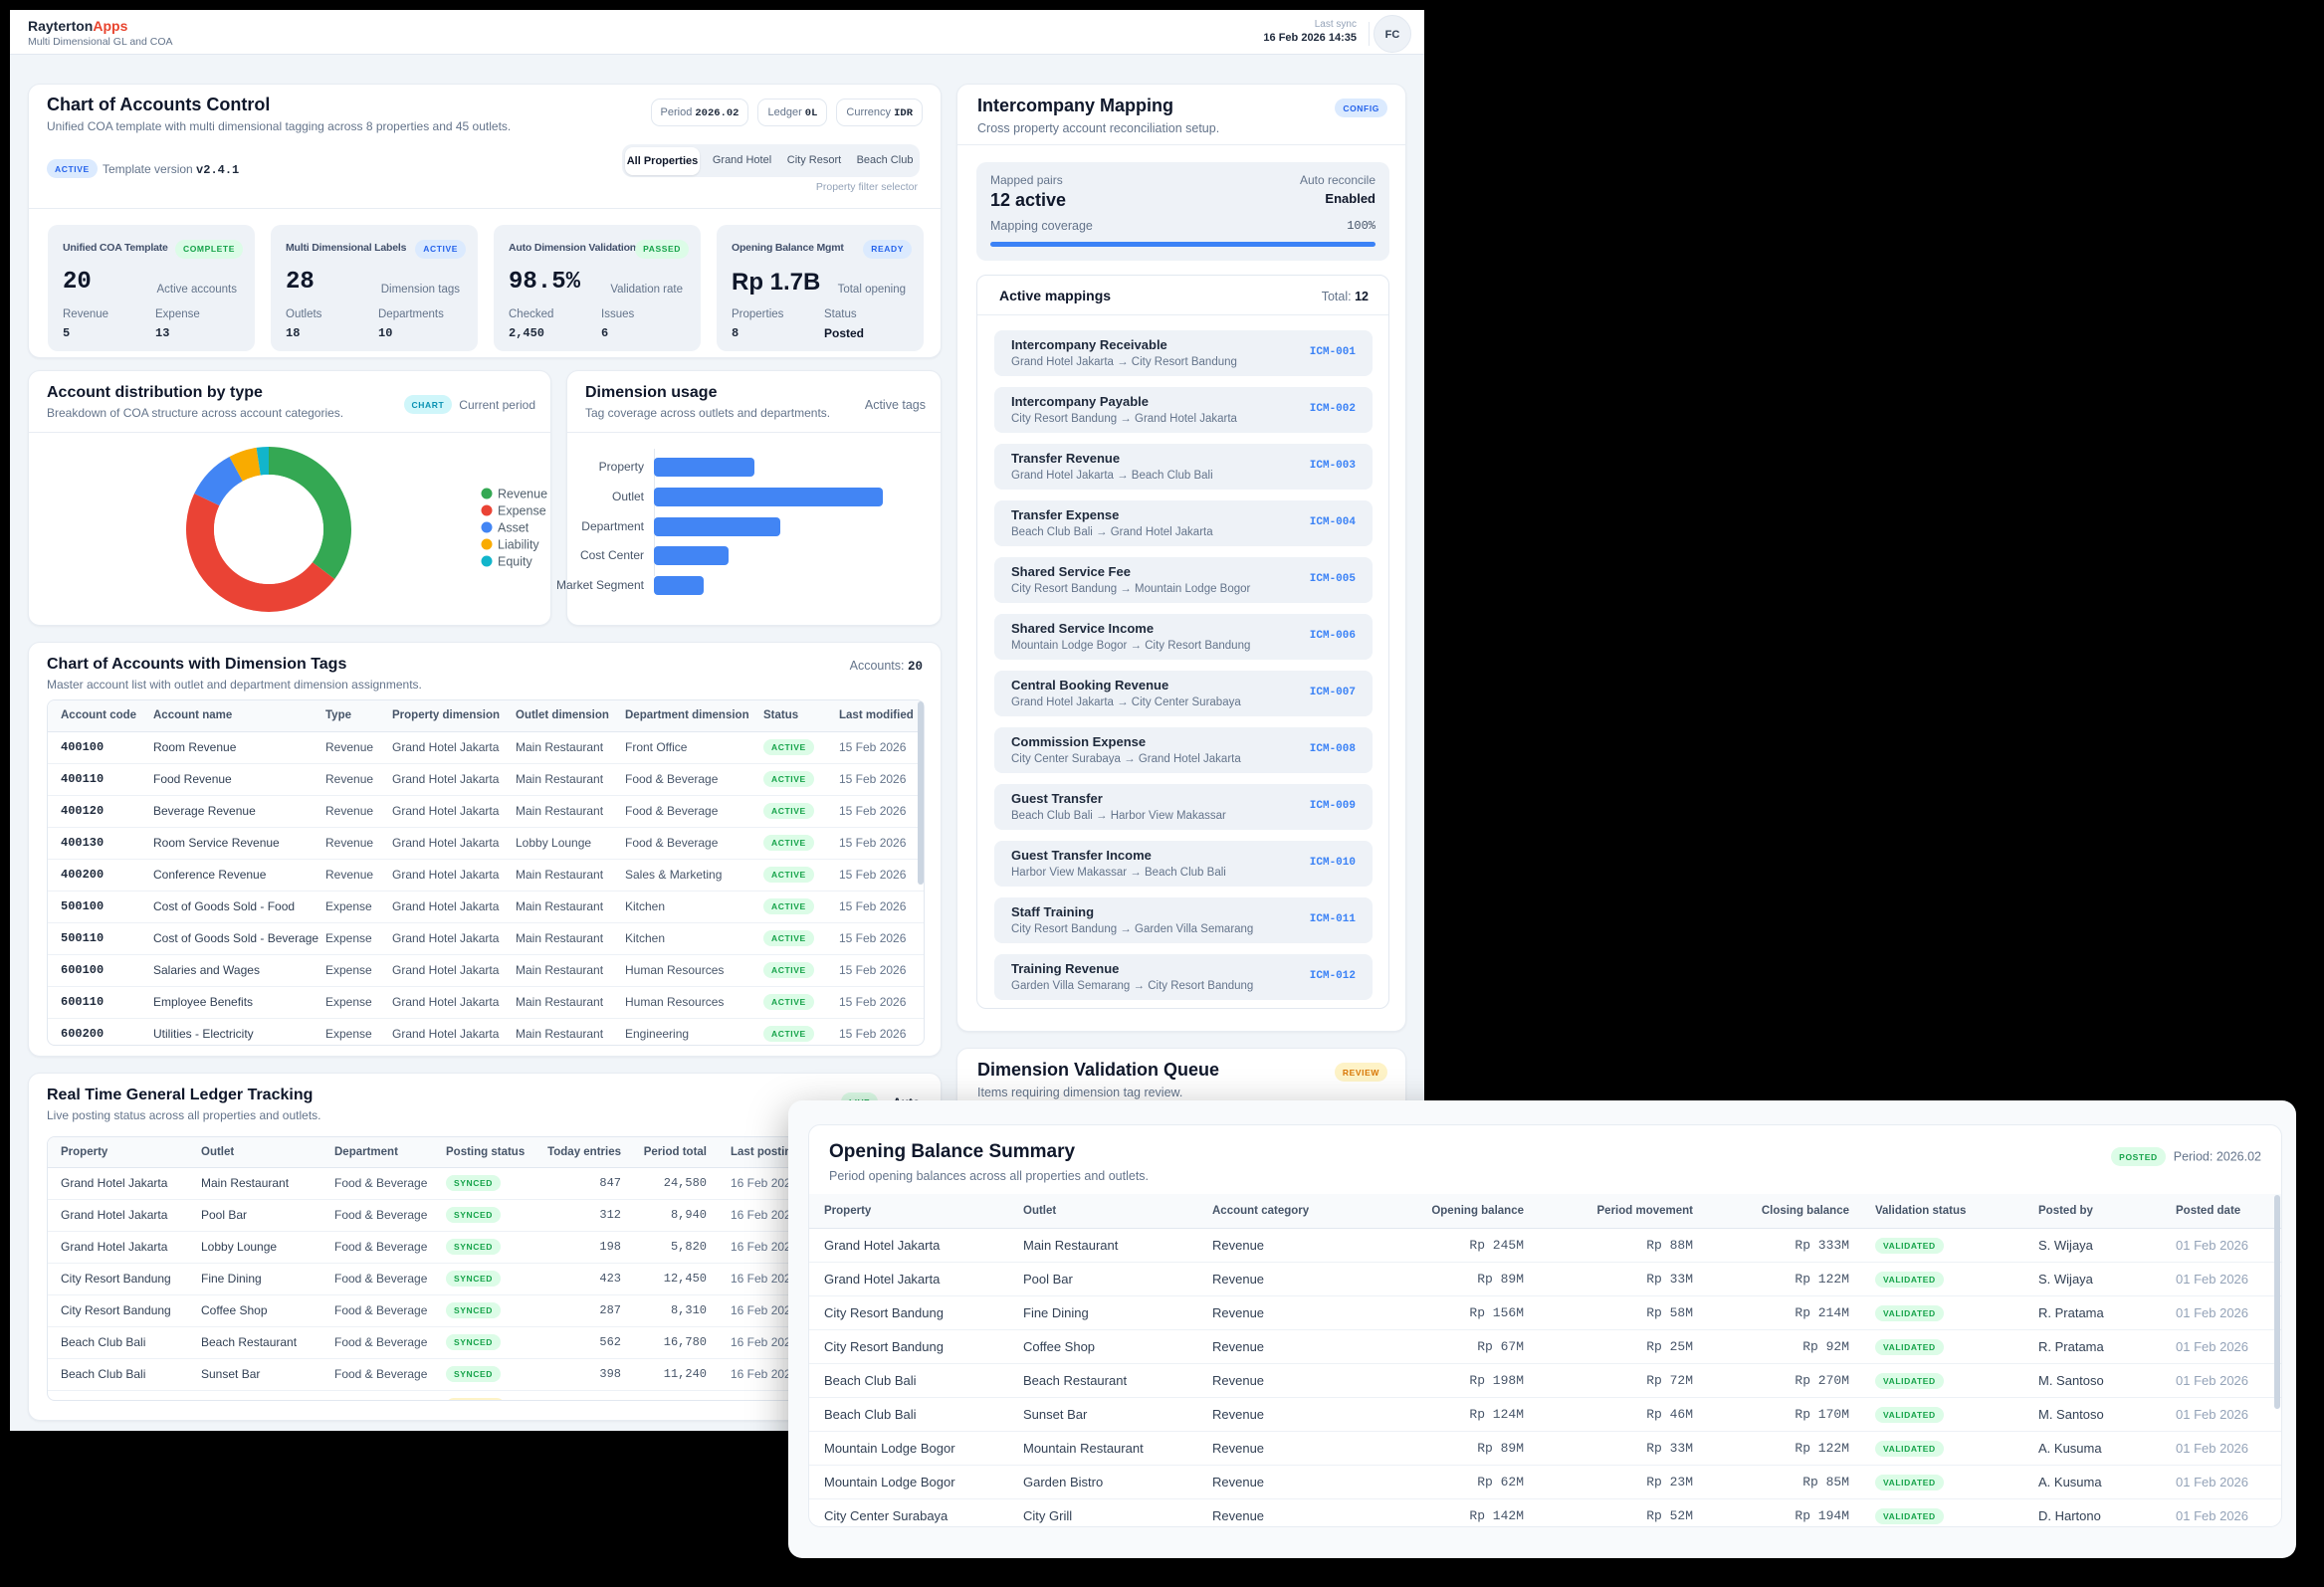  What do you see at coordinates (522, 494) in the screenshot?
I see `svg-text: Revenue` at bounding box center [522, 494].